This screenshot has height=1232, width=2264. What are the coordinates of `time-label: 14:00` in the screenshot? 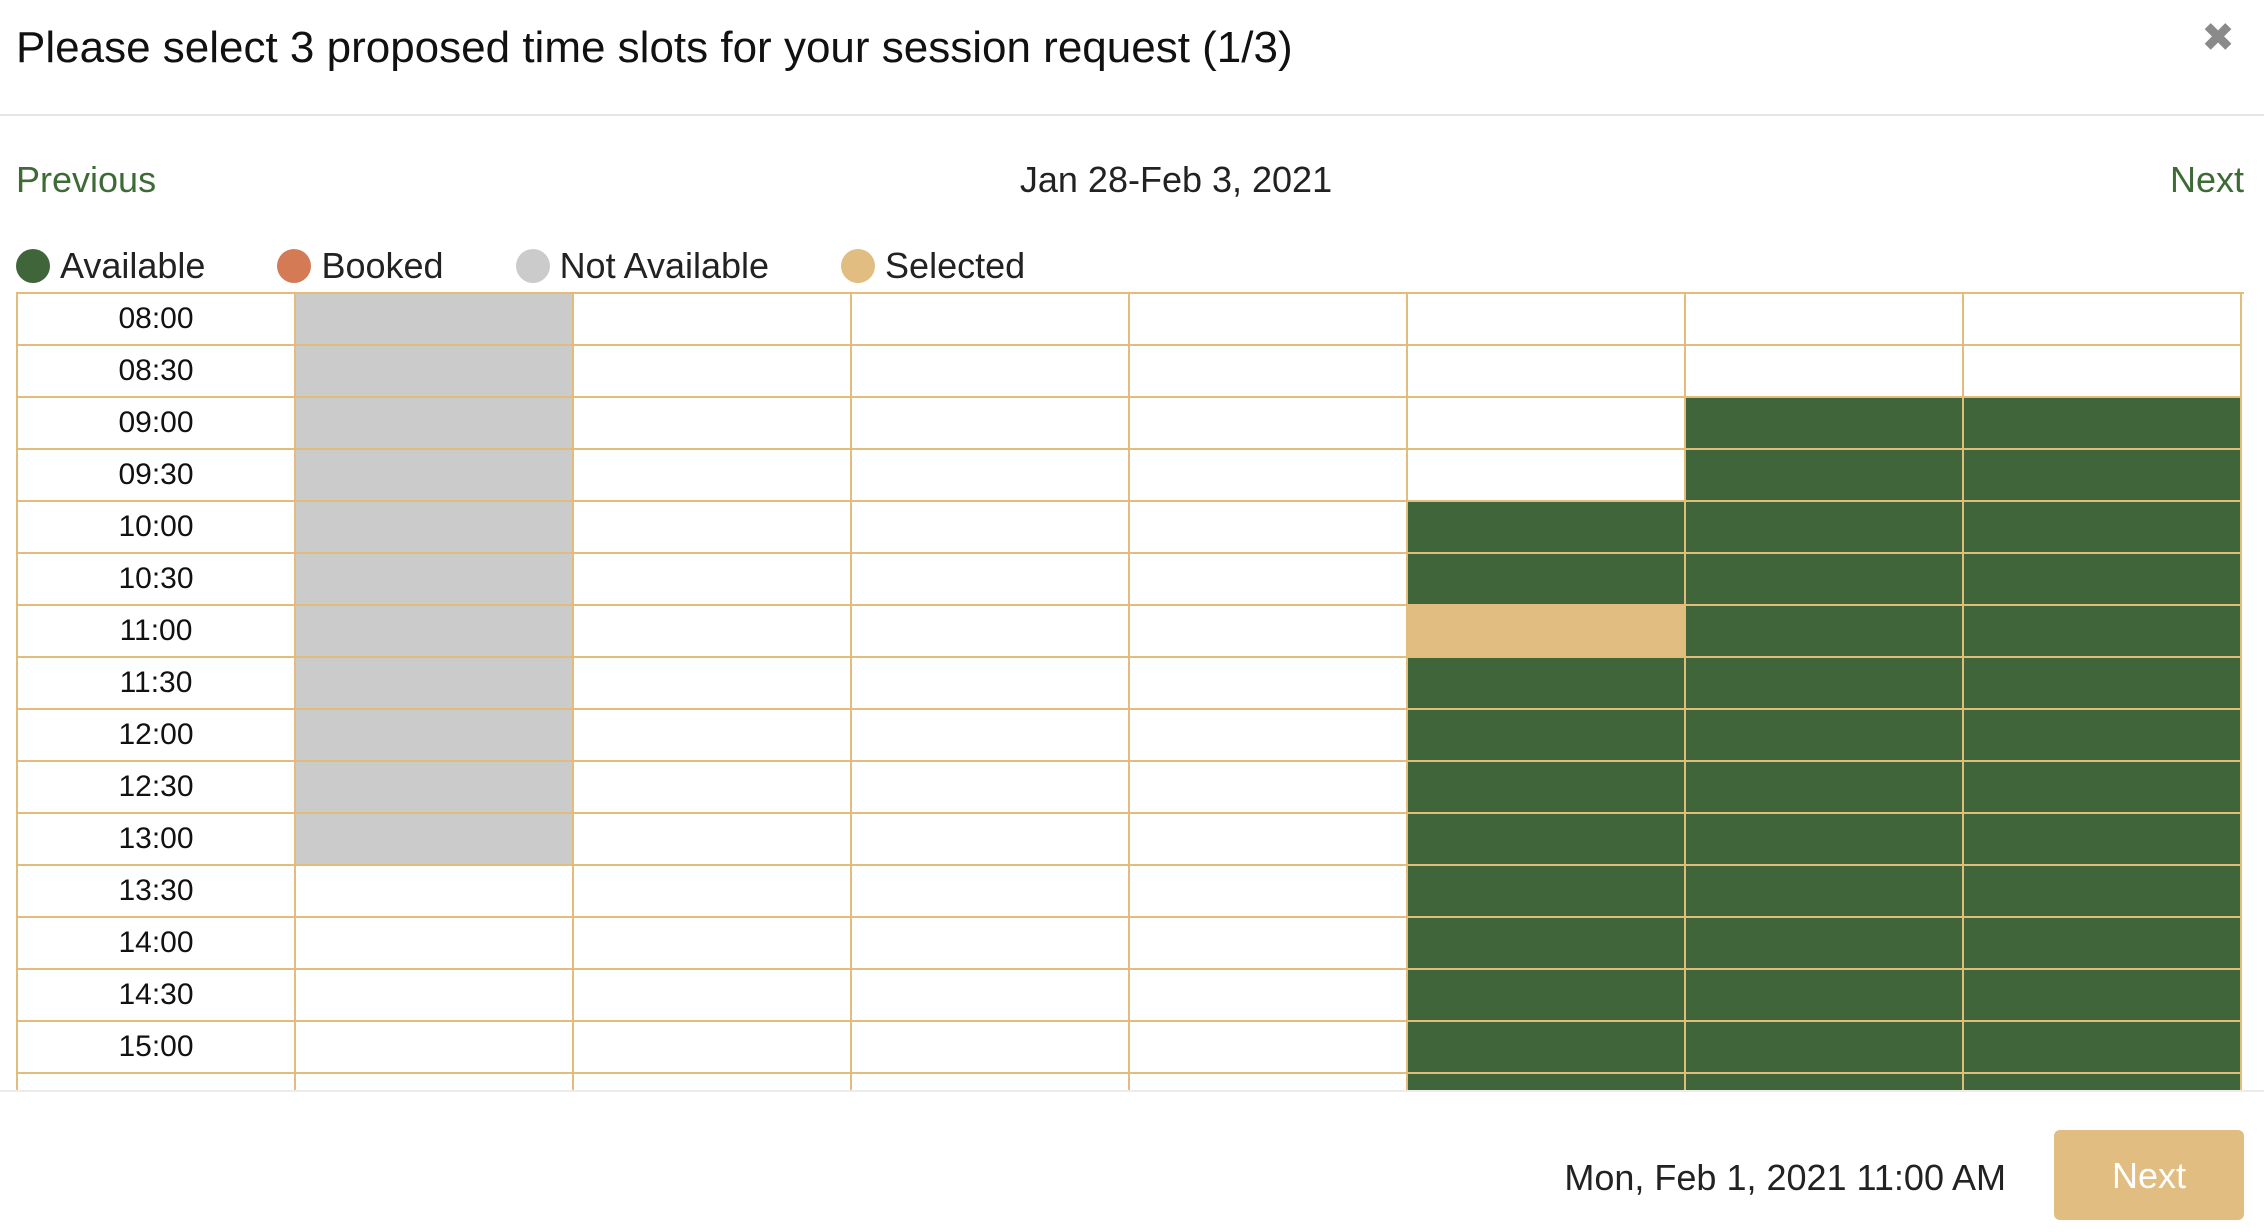 It's located at (157, 944).